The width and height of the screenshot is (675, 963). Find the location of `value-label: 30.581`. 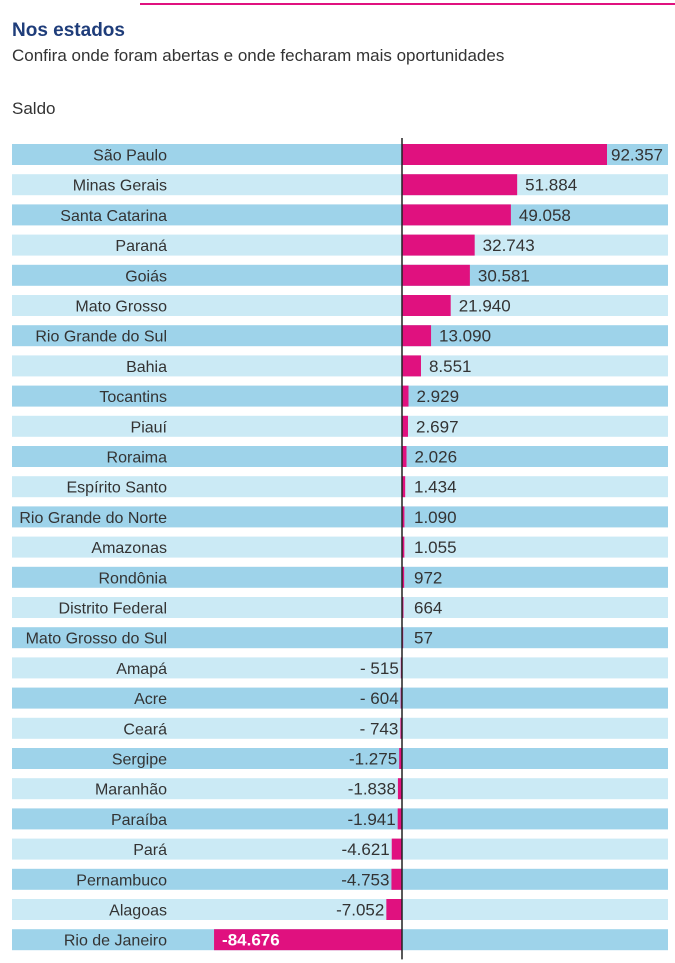

value-label: 30.581 is located at coordinates (504, 275).